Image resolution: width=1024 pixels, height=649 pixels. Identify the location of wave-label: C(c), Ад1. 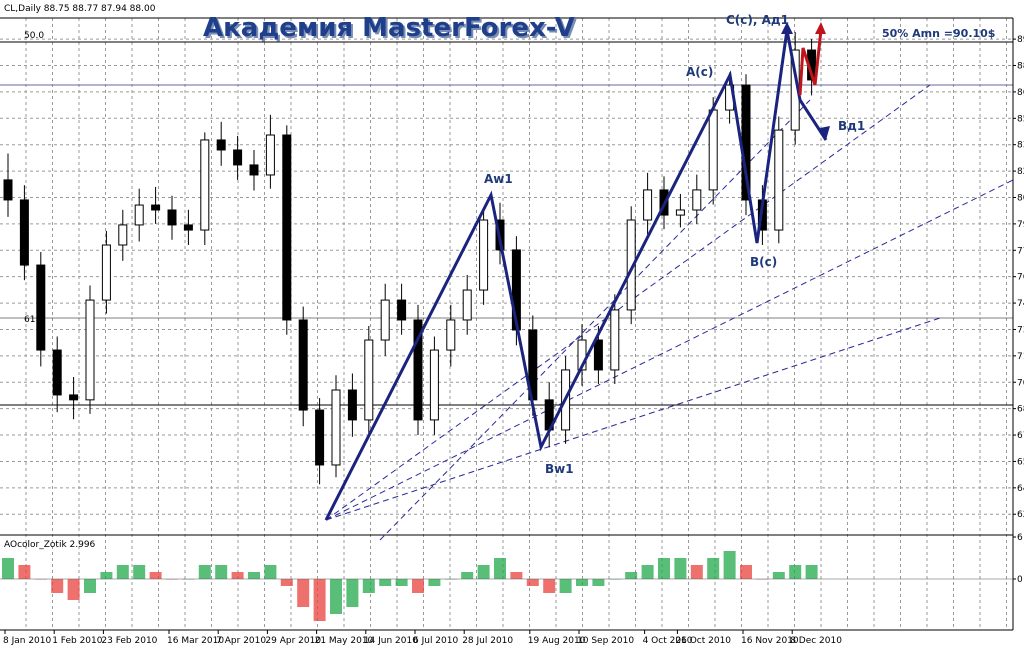
(757, 20).